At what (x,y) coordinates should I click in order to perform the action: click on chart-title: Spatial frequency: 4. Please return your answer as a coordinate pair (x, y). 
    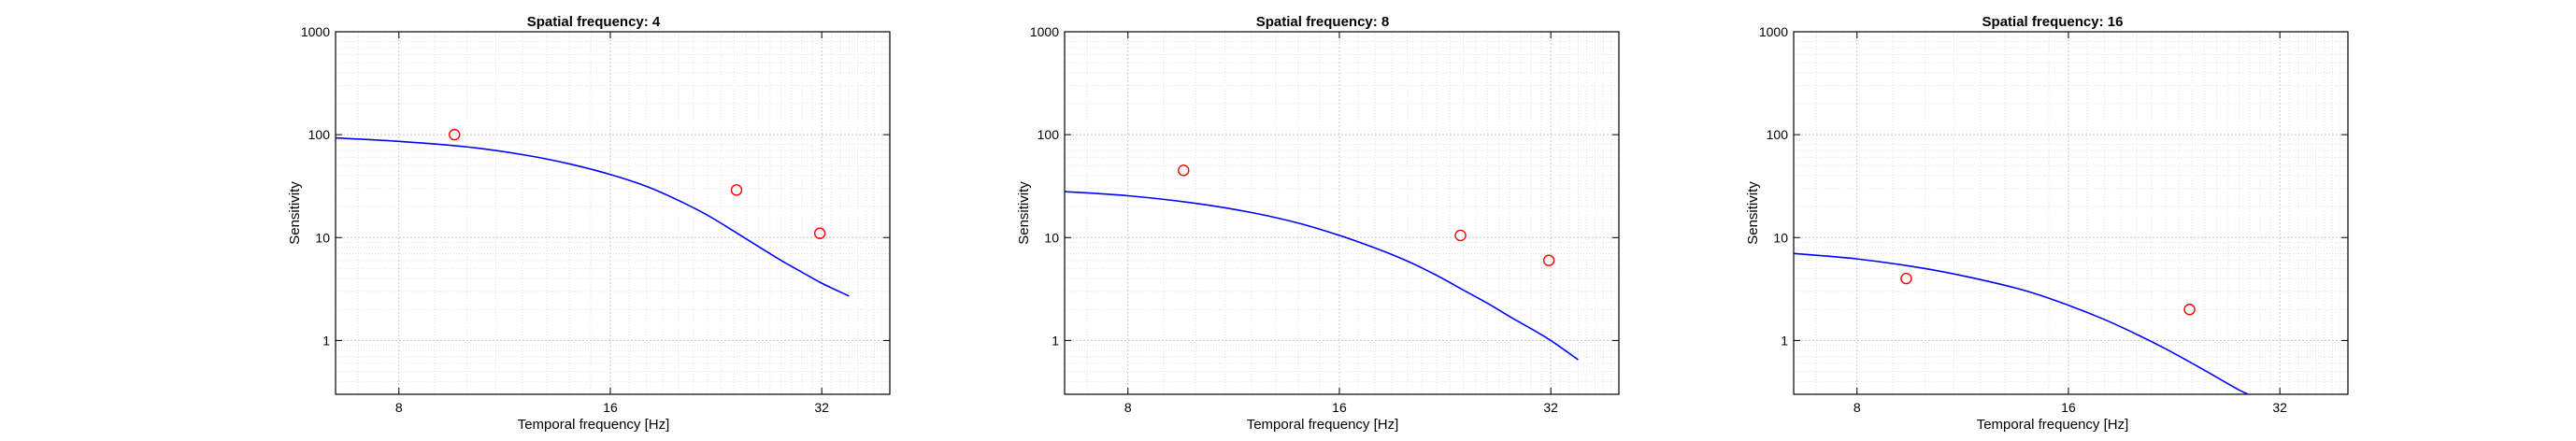
    Looking at the image, I should click on (594, 22).